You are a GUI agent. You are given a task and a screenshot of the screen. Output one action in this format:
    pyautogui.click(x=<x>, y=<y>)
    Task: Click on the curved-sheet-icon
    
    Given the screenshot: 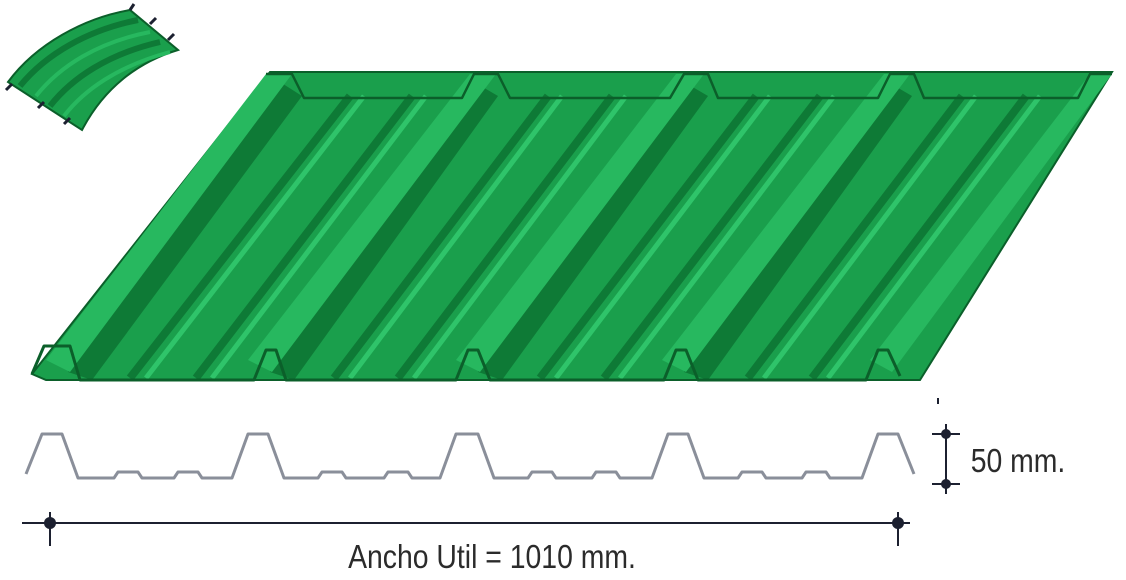 What is the action you would take?
    pyautogui.click(x=92, y=67)
    